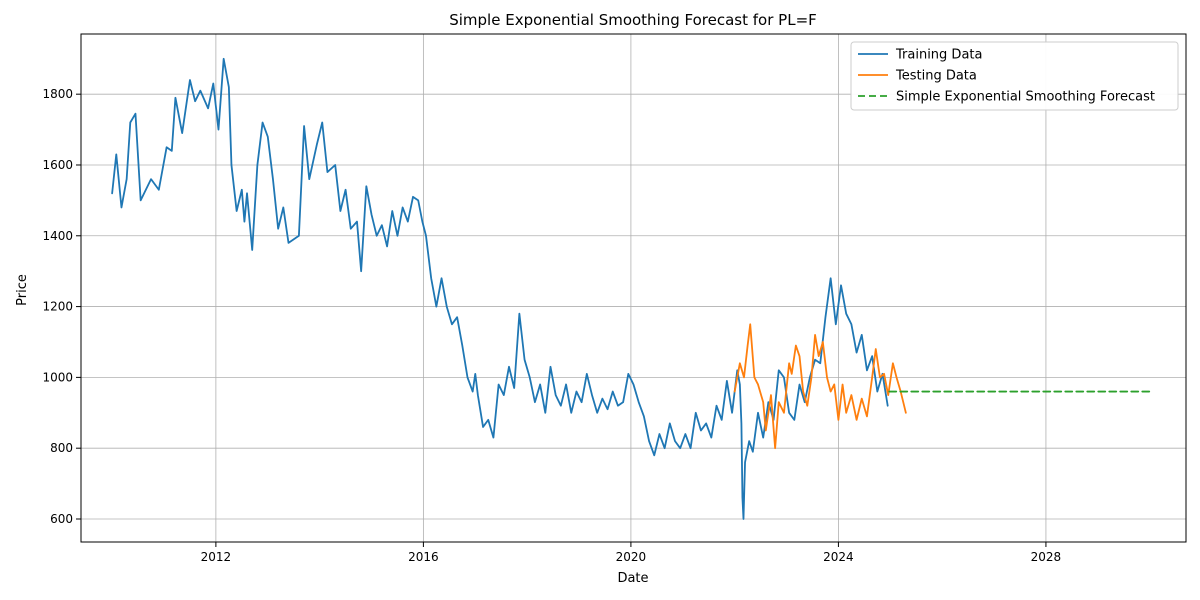 The image size is (1200, 600). What do you see at coordinates (631, 557) in the screenshot?
I see `x-tick-label: 2020` at bounding box center [631, 557].